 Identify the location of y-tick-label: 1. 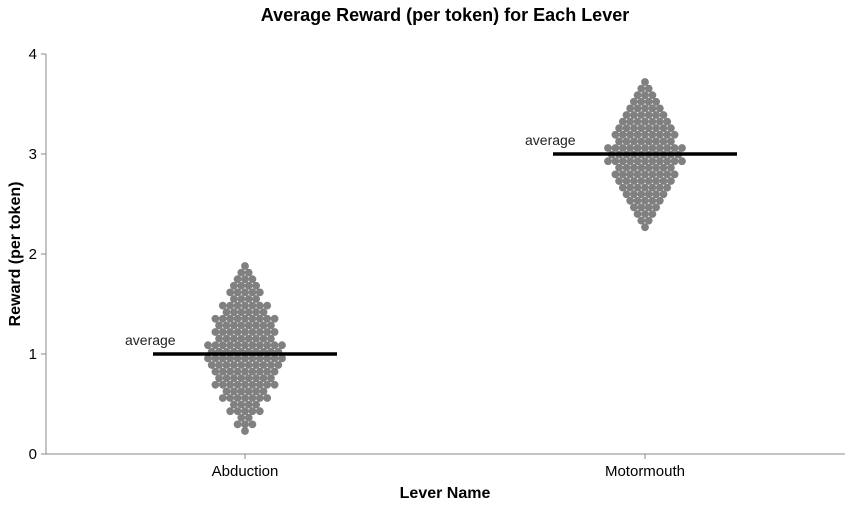
(33, 354).